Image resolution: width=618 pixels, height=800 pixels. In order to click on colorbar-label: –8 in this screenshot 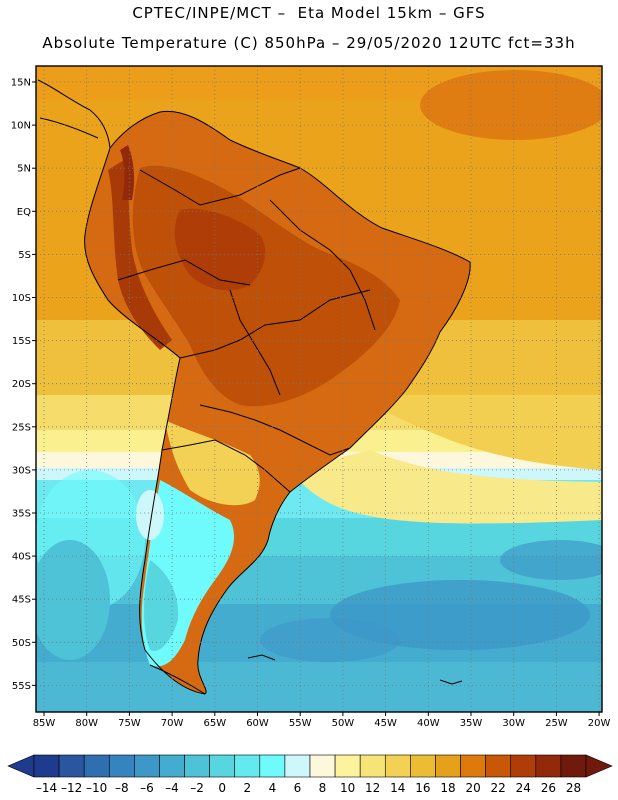, I will do `click(122, 788)`.